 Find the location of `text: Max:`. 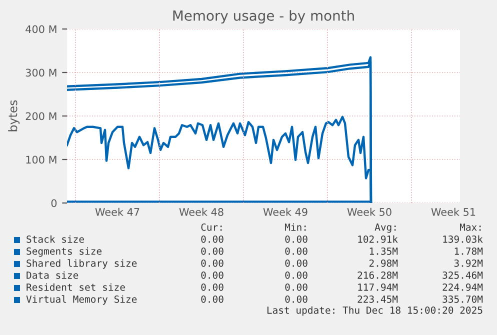

text: Max: is located at coordinates (470, 227).